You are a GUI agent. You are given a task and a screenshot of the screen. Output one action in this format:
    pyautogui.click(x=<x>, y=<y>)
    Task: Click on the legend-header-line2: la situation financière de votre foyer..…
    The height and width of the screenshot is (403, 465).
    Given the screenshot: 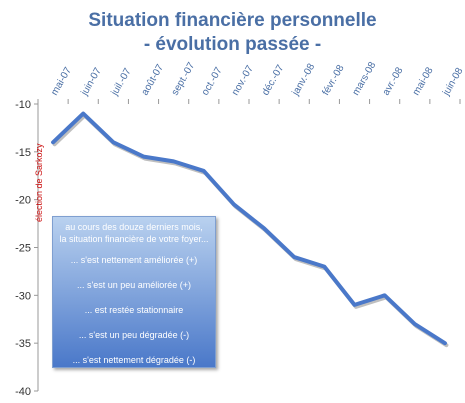 What is the action you would take?
    pyautogui.click(x=134, y=239)
    